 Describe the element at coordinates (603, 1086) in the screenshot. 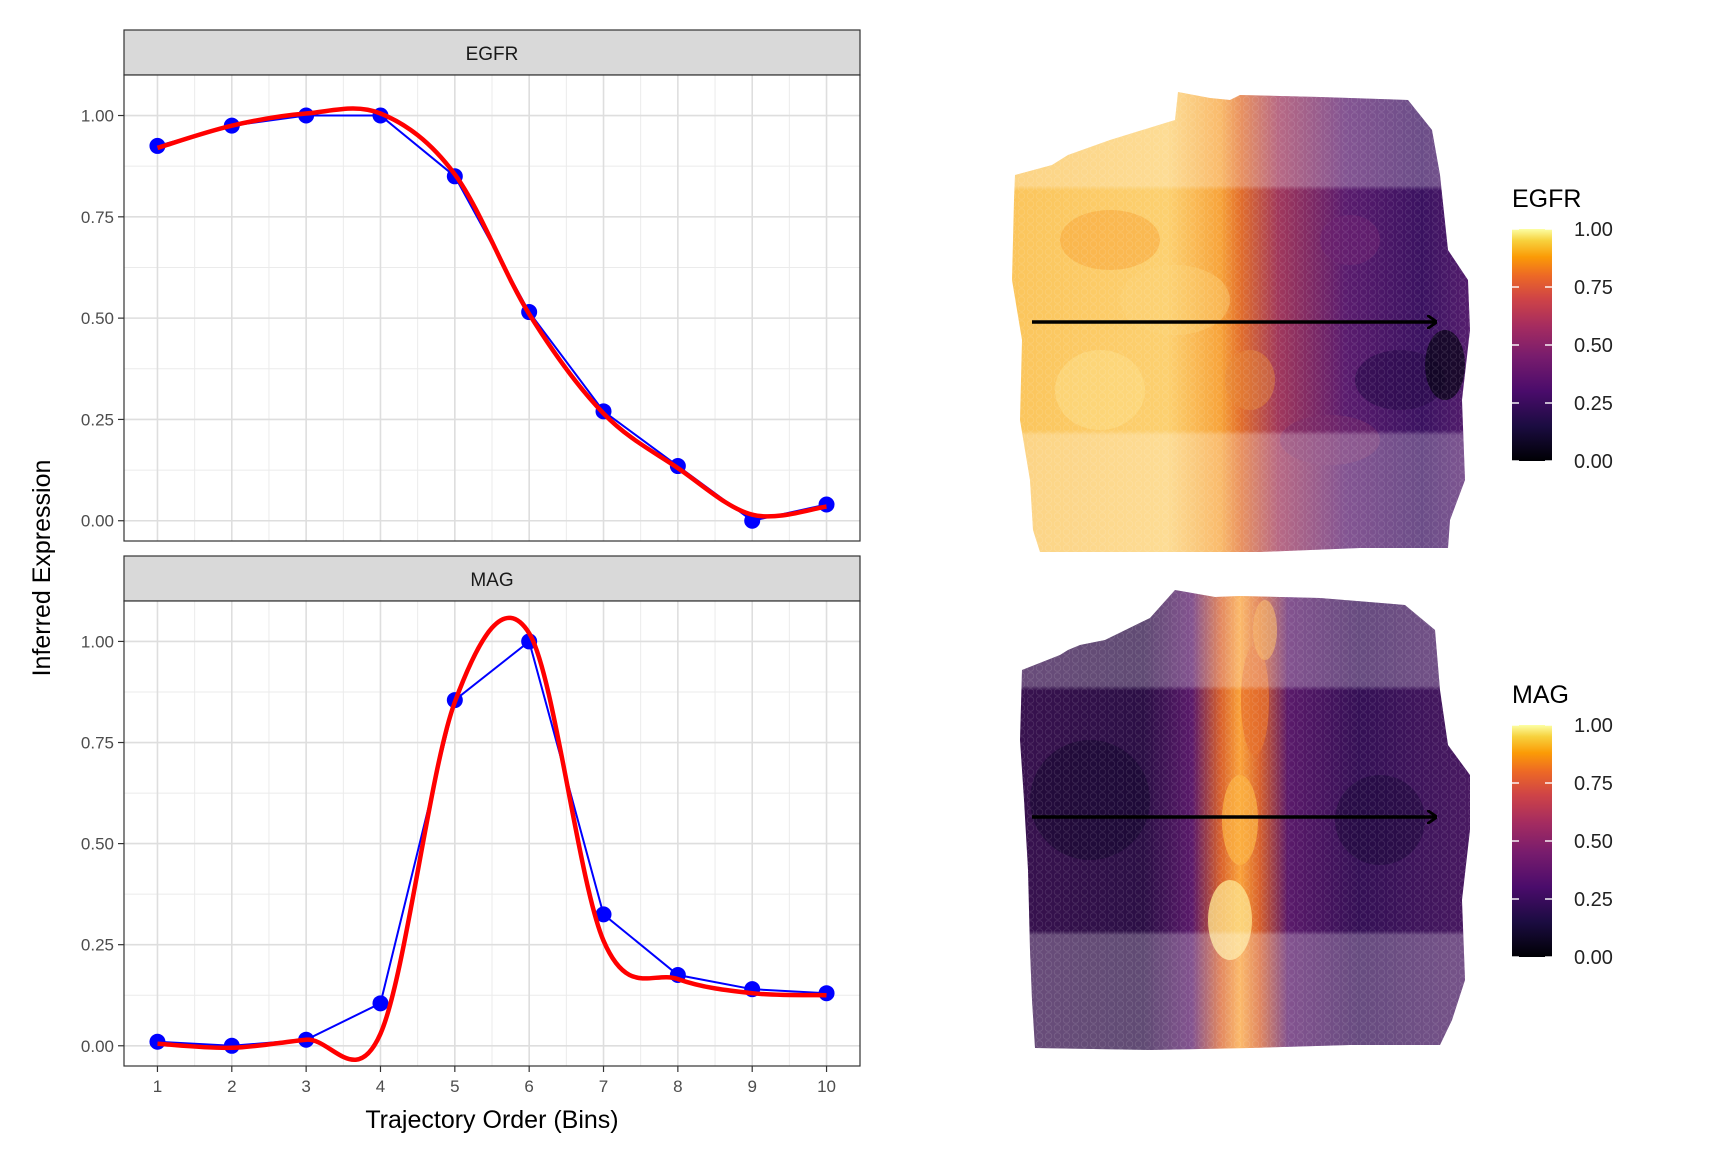

I see `x-tick-label: 7` at that location.